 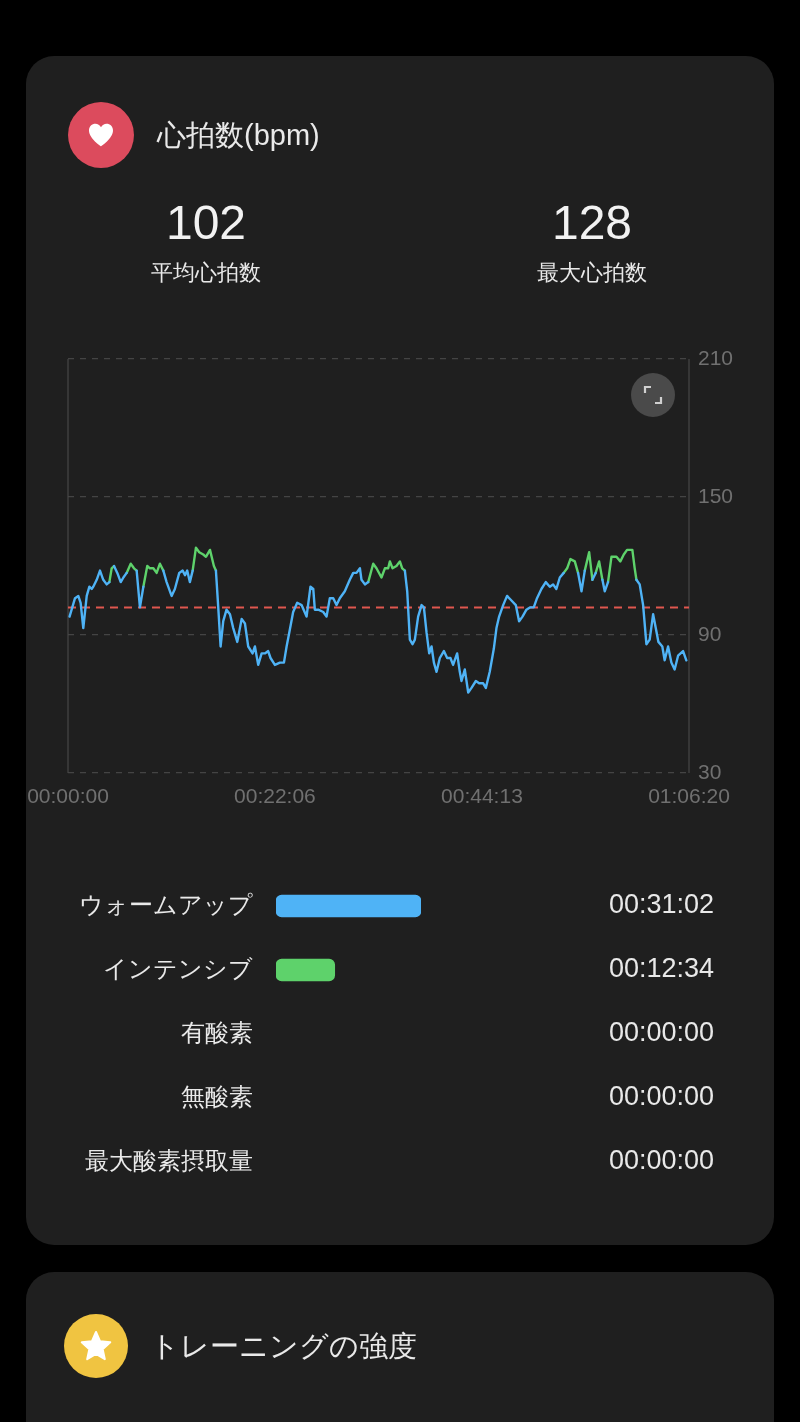 What do you see at coordinates (710, 771) in the screenshot?
I see `y-tick-label: 30` at bounding box center [710, 771].